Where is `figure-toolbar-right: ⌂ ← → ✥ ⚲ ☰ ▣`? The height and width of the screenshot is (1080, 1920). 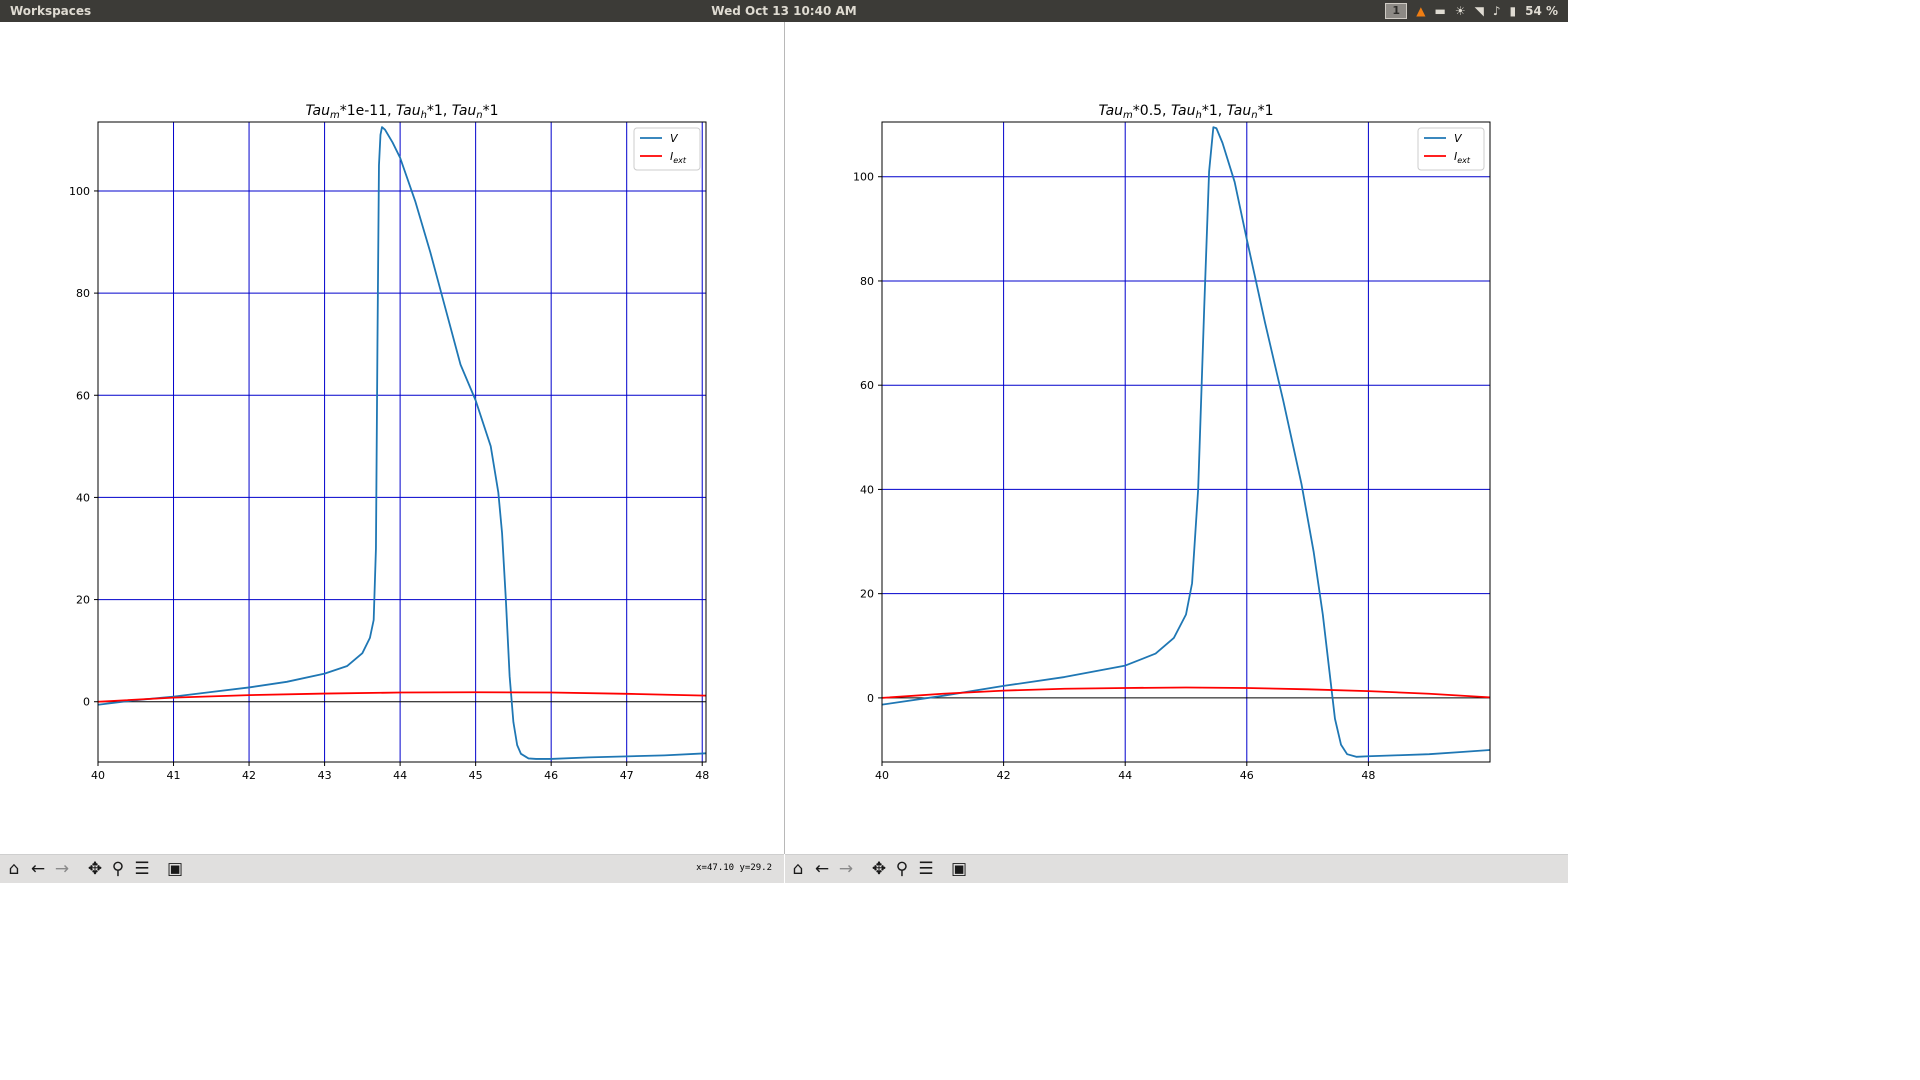
figure-toolbar-right: ⌂ ← → ✥ ⚲ ☰ ▣ is located at coordinates (1176, 868).